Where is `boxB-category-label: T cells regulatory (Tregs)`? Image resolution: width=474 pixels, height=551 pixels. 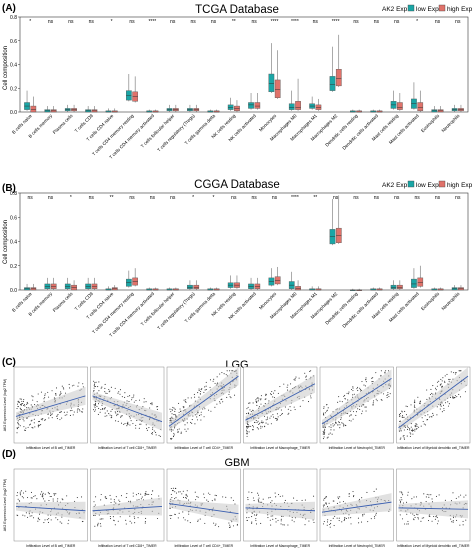
boxB-category-label: T cells regulatory (Tregs) is located at coordinates (176, 311).